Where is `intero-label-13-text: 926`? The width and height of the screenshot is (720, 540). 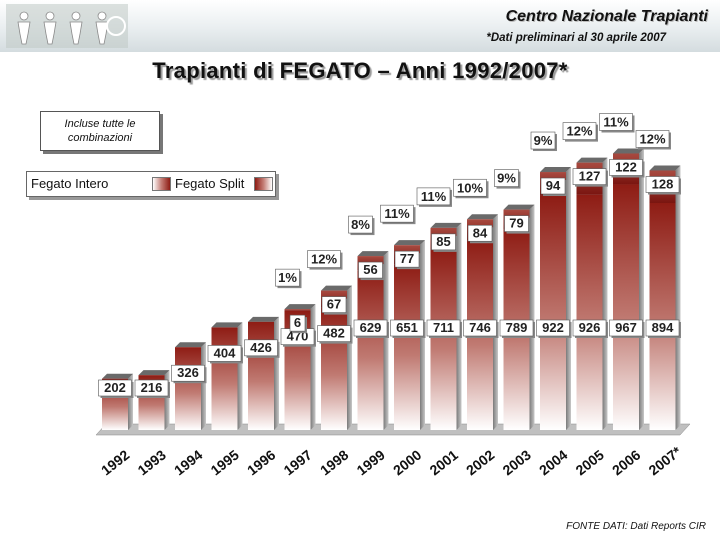
intero-label-13-text: 926 is located at coordinates (590, 327).